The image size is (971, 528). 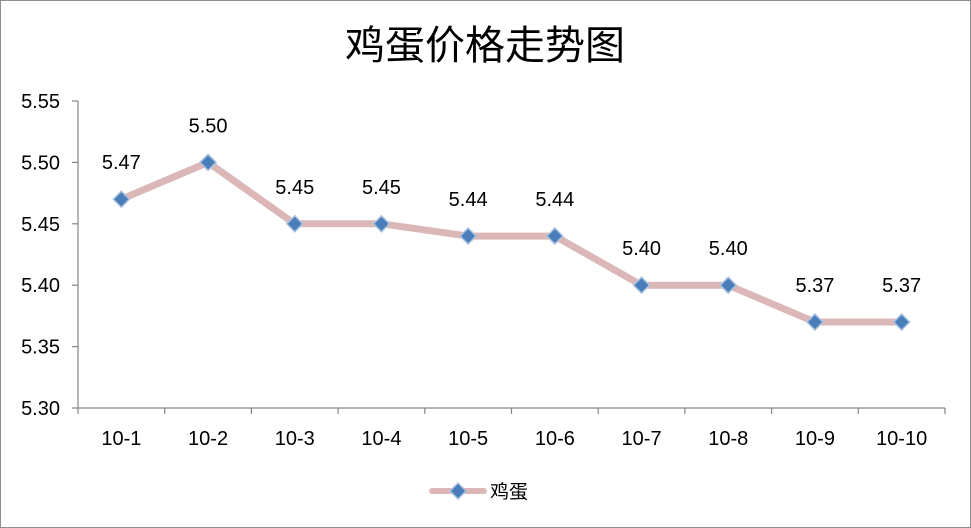 I want to click on x-tick-label: 10-1, so click(x=121, y=439).